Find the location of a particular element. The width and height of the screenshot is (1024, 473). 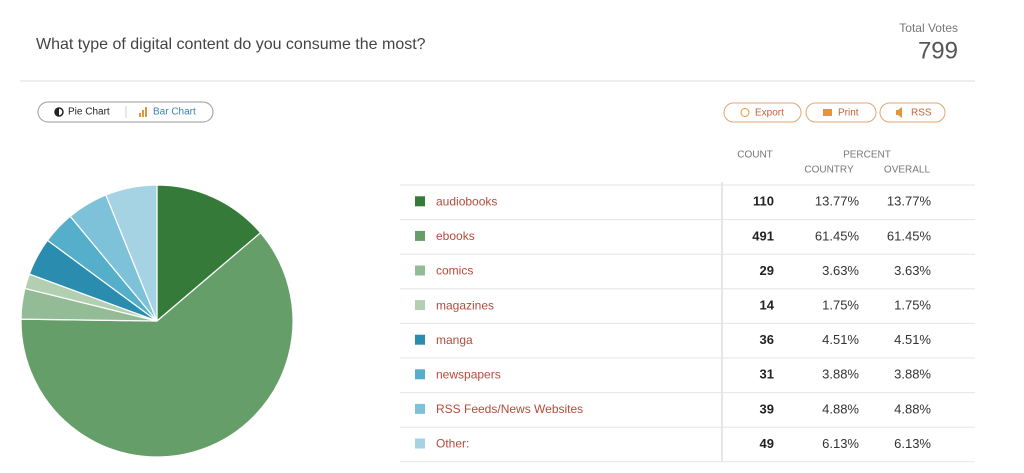

row-name: magazines is located at coordinates (465, 305).